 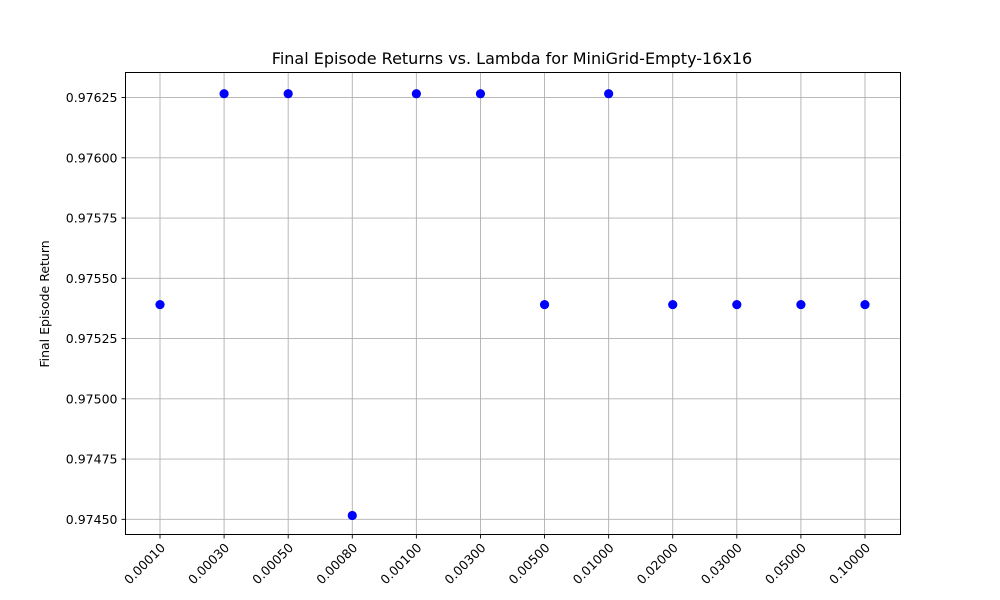 What do you see at coordinates (92, 398) in the screenshot?
I see `y-tick-label: 0.97500` at bounding box center [92, 398].